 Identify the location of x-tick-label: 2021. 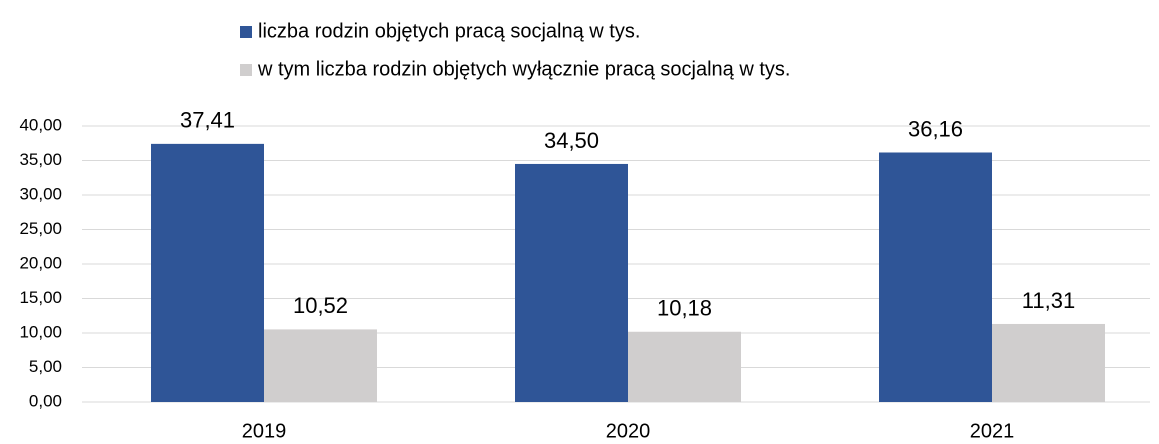
(992, 431).